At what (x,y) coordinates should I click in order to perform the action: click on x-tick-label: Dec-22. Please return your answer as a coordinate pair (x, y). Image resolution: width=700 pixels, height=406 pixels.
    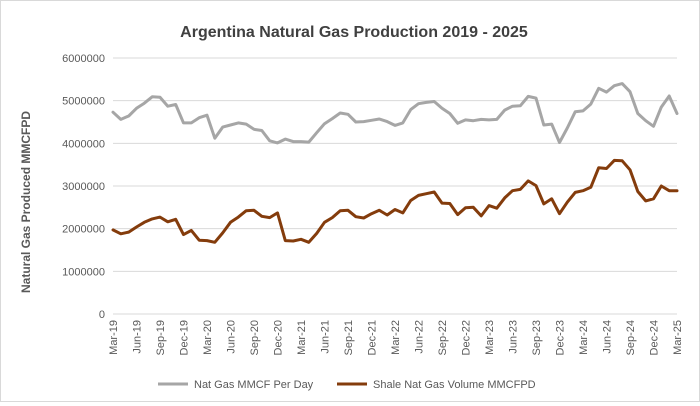
    Looking at the image, I should click on (467, 337).